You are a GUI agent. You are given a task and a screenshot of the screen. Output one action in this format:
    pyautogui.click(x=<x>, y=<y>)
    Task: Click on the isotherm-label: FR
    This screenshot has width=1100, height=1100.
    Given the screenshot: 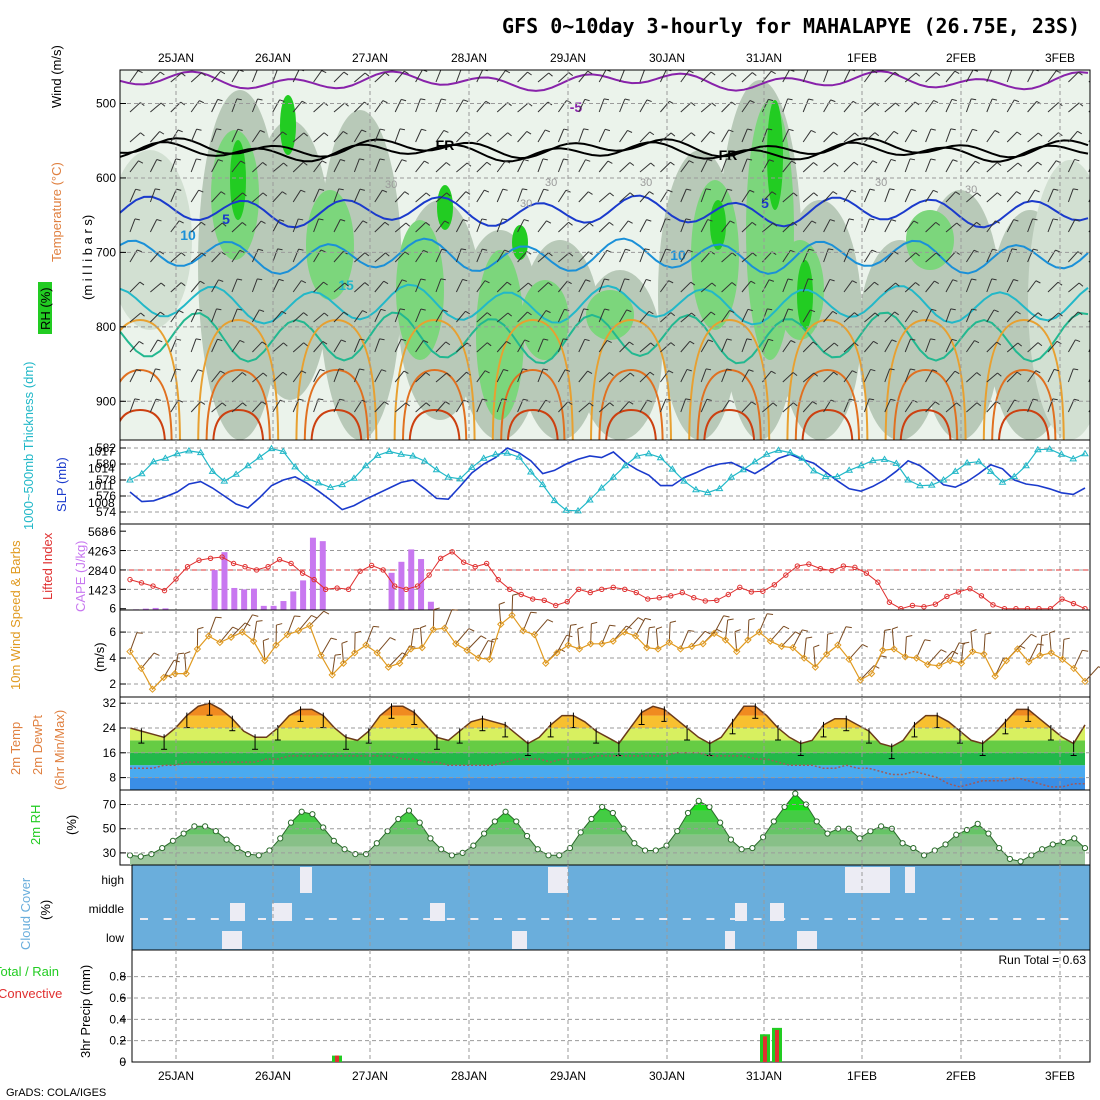 What is the action you would take?
    pyautogui.click(x=728, y=155)
    